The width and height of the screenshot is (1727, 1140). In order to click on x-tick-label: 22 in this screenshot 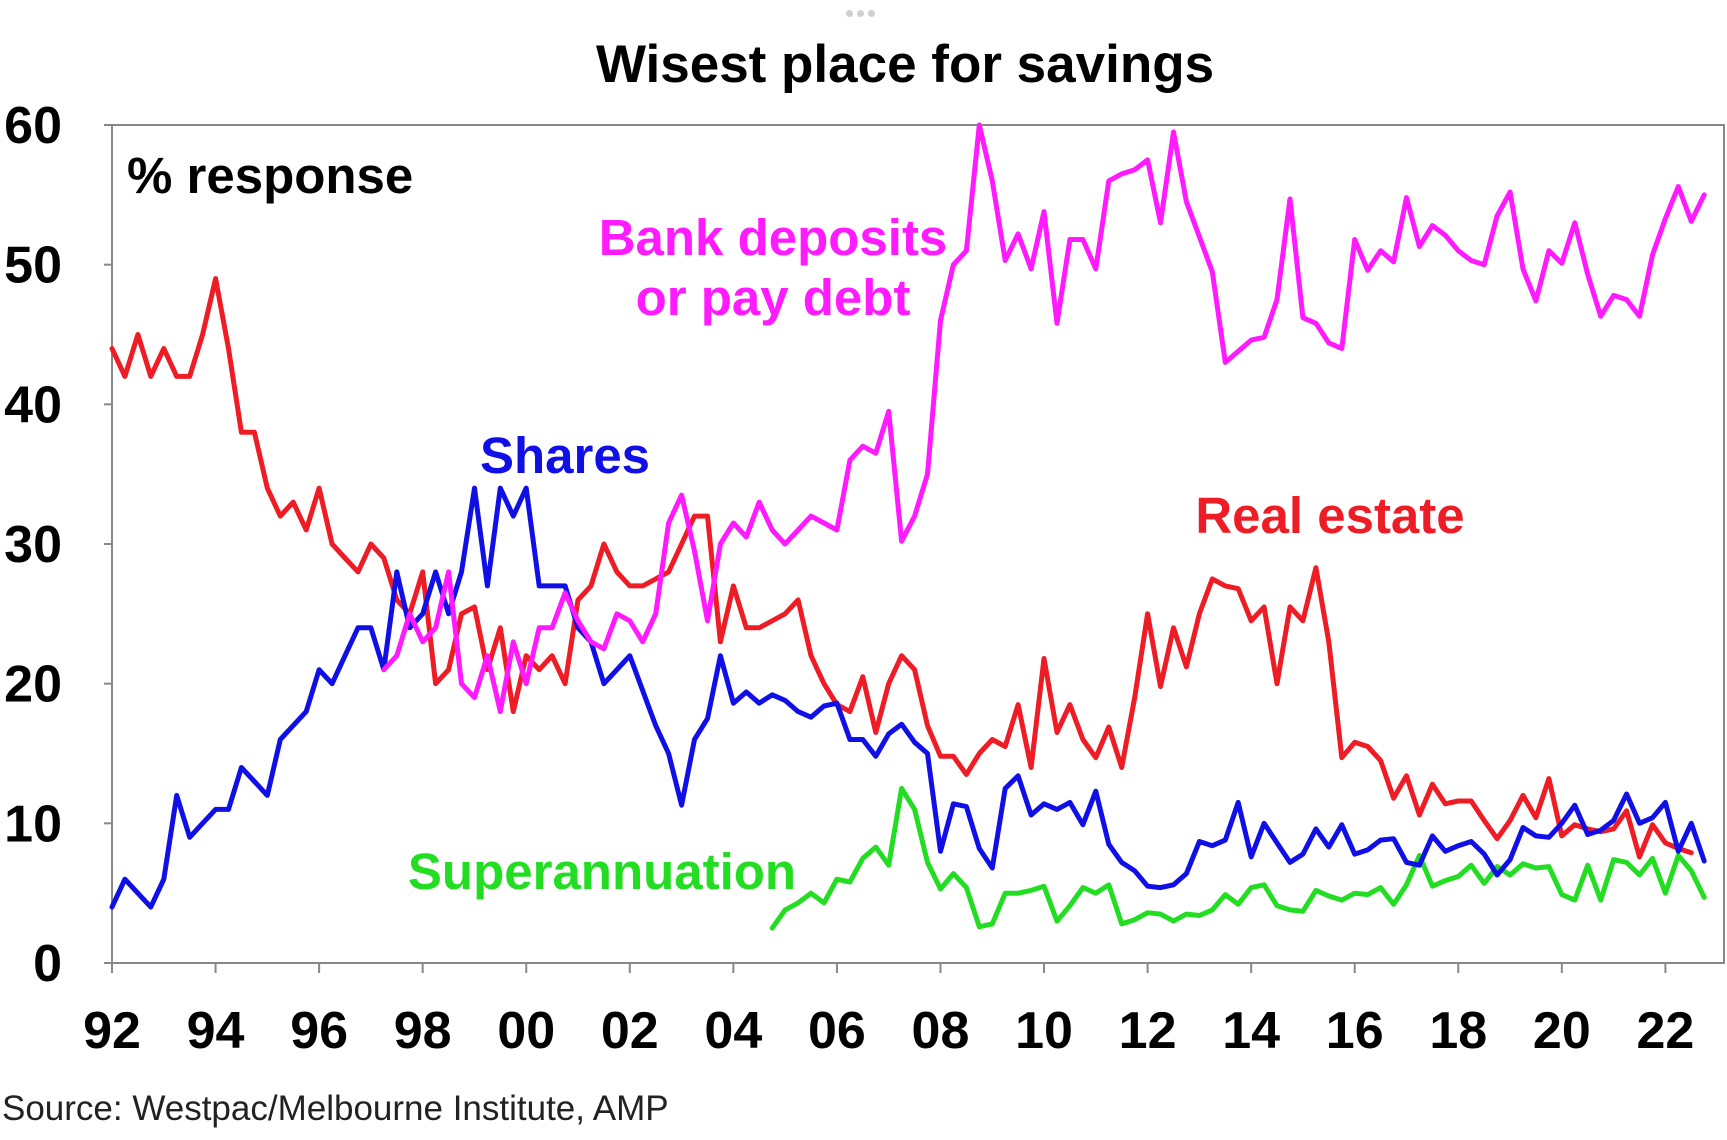, I will do `click(1665, 1031)`.